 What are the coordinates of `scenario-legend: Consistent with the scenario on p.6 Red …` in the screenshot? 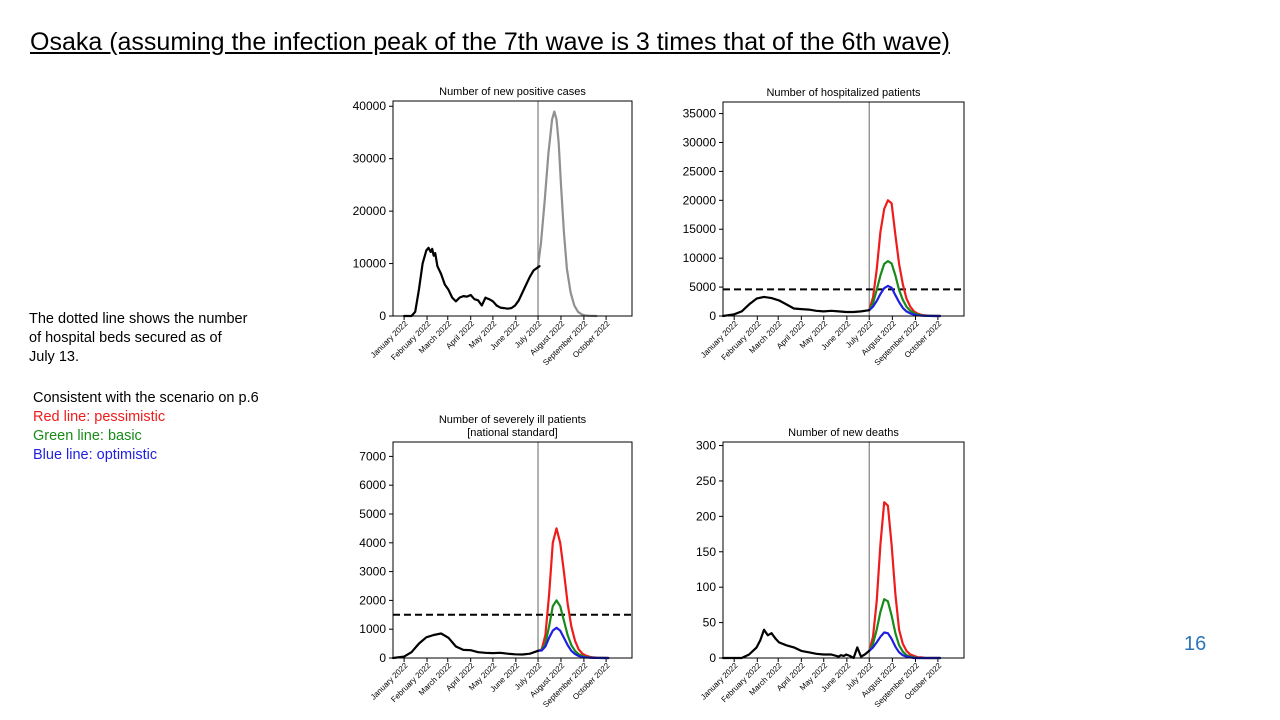 It's located at (146, 427).